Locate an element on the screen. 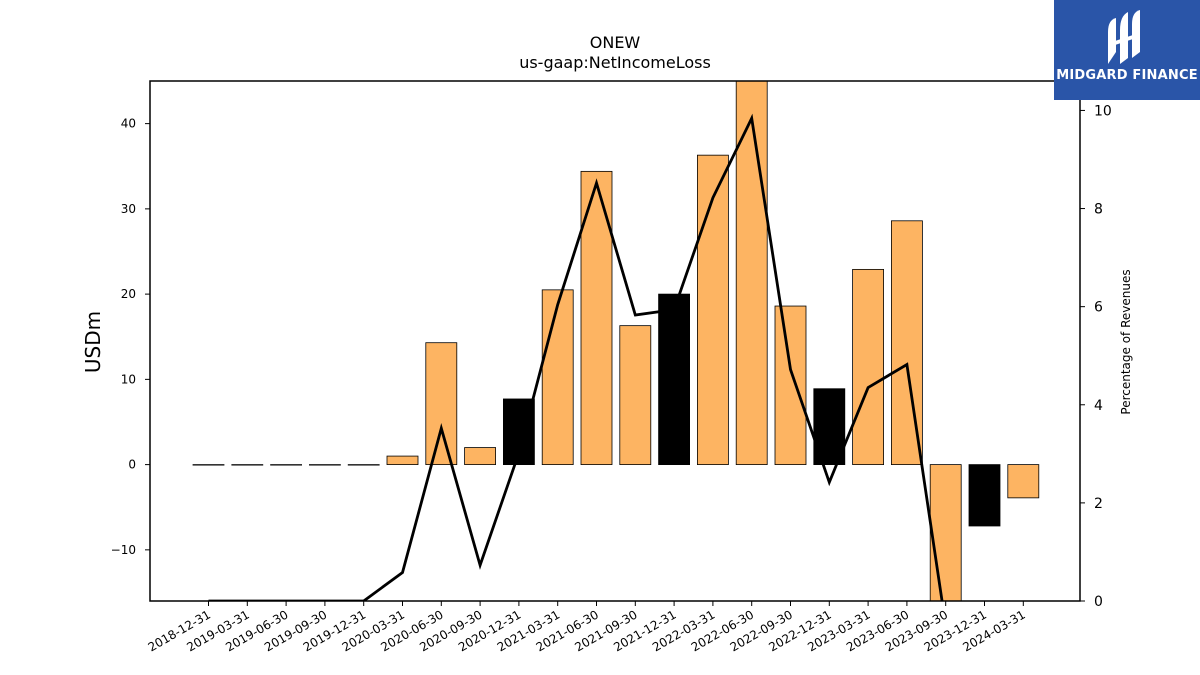  y2-tick-label: 4 is located at coordinates (1098, 406).